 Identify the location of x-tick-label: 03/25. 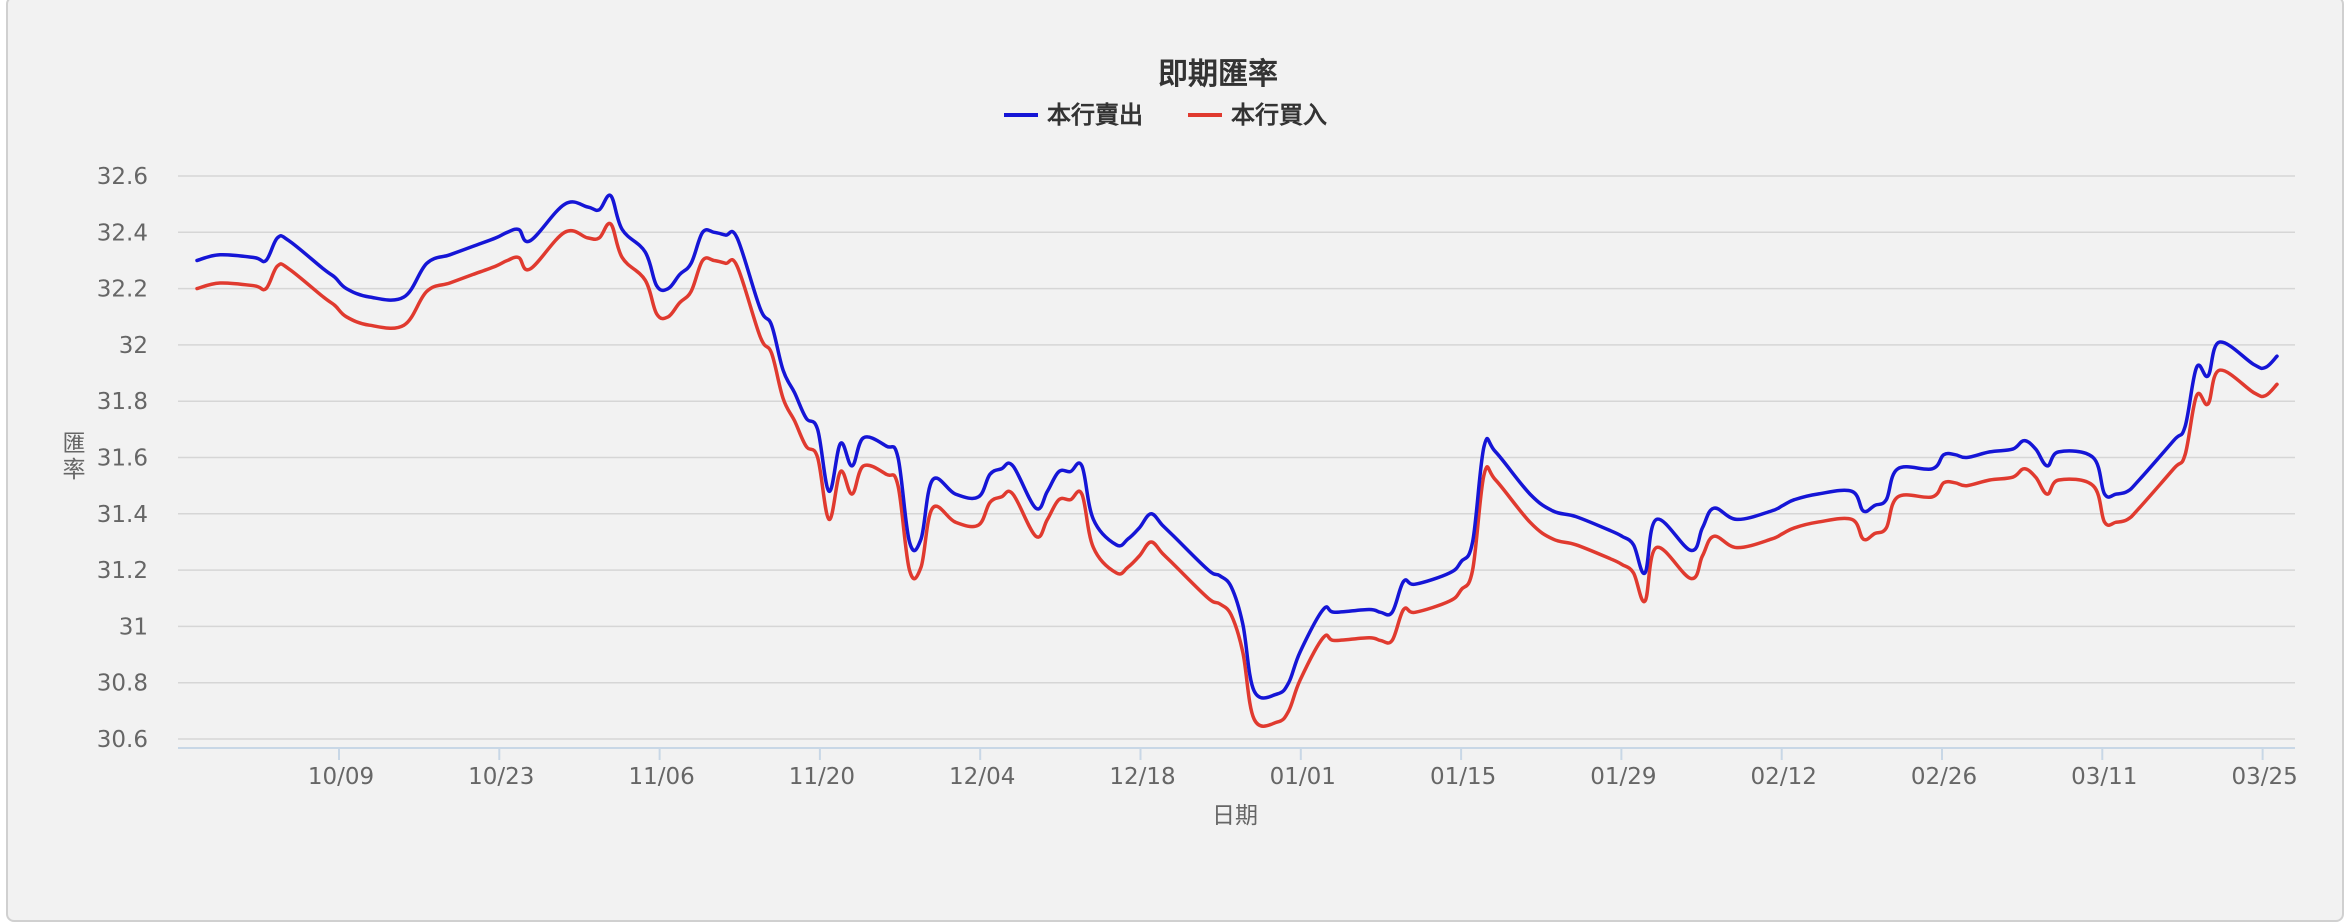
(2264, 777).